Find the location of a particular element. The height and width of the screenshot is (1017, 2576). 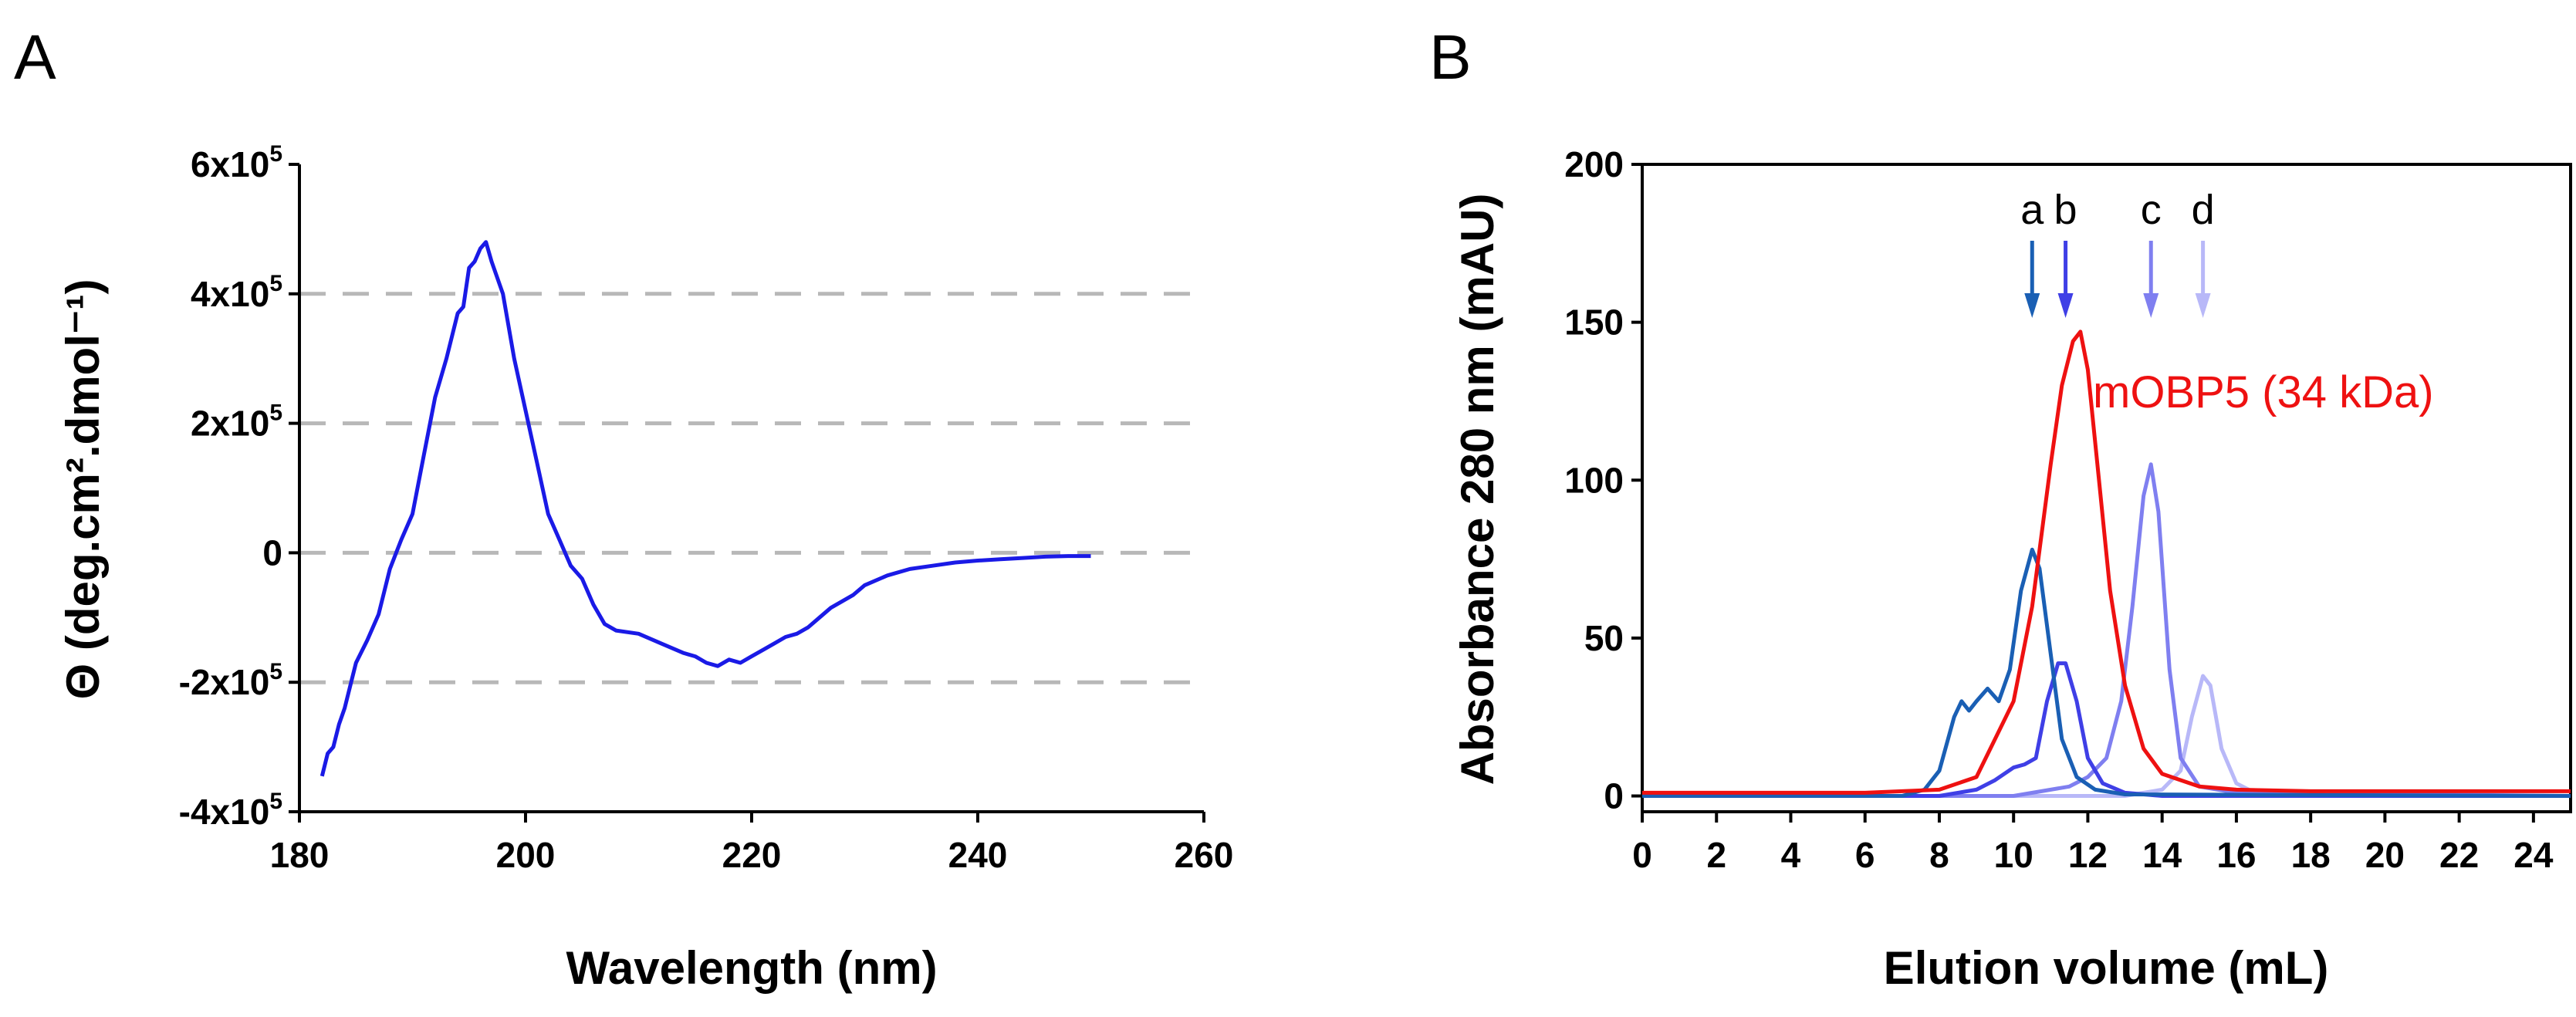

panel-b-y-tick-label: 150 is located at coordinates (1594, 322).